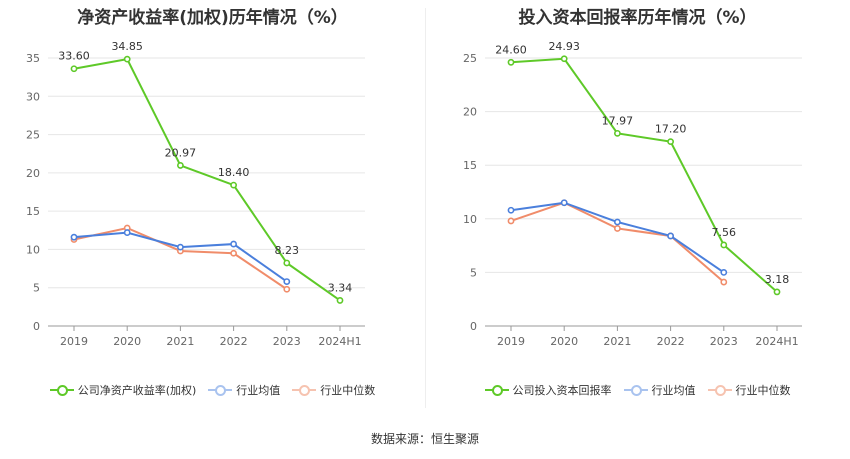 The image size is (850, 459). Describe the element at coordinates (564, 46) in the screenshot. I see `data-label: 24.93` at that location.